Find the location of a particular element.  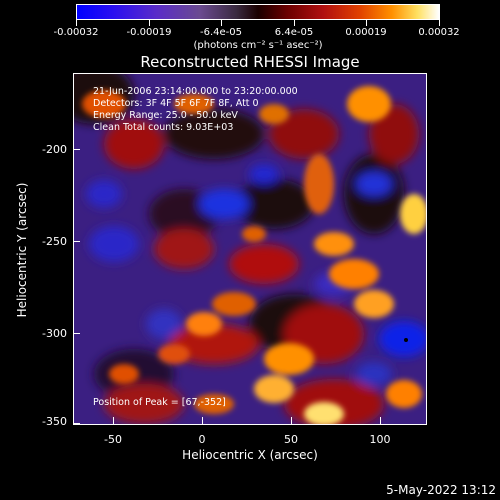

y-tick-label: -250 is located at coordinates (54, 241).